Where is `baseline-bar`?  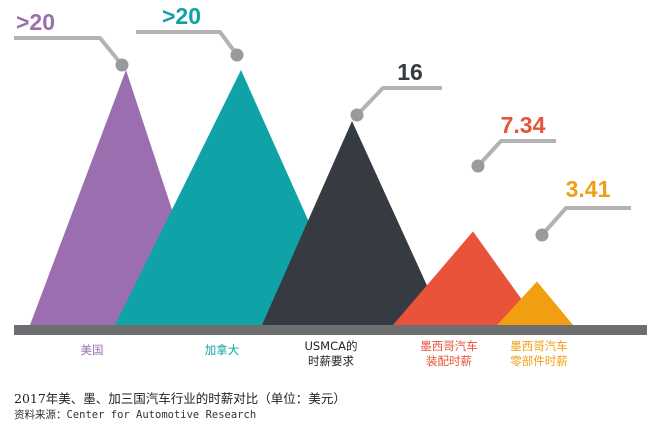 baseline-bar is located at coordinates (330, 330).